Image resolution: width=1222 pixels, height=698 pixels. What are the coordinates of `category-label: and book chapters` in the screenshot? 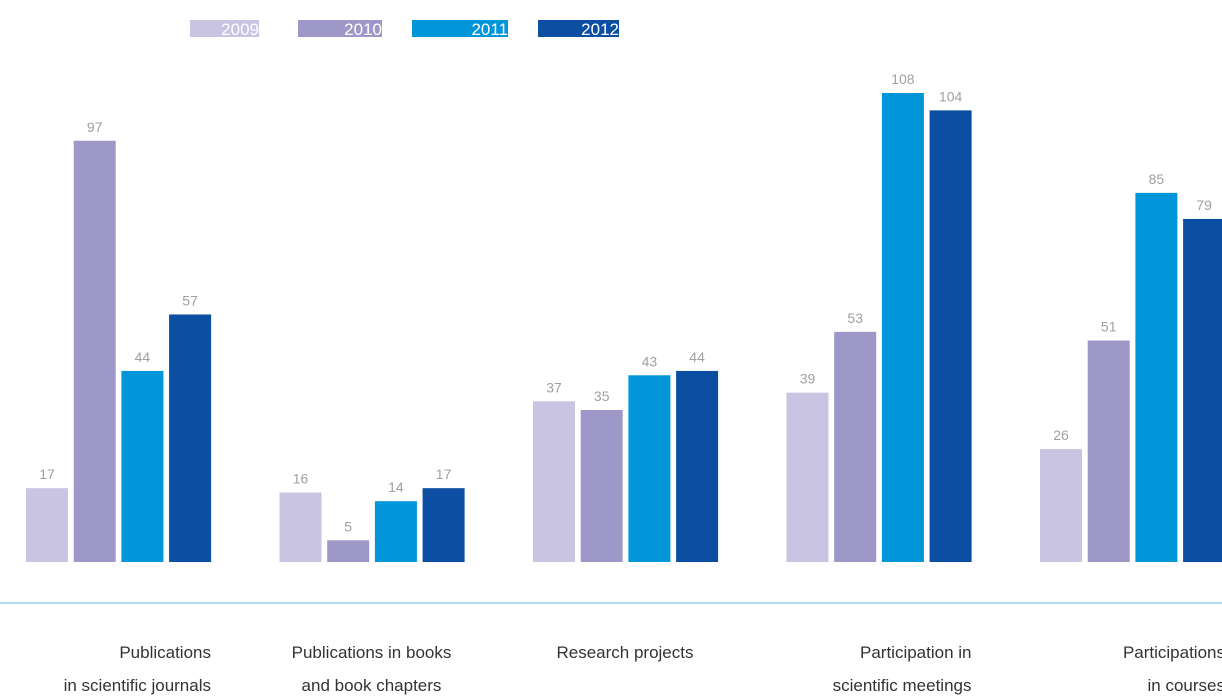 It's located at (372, 685).